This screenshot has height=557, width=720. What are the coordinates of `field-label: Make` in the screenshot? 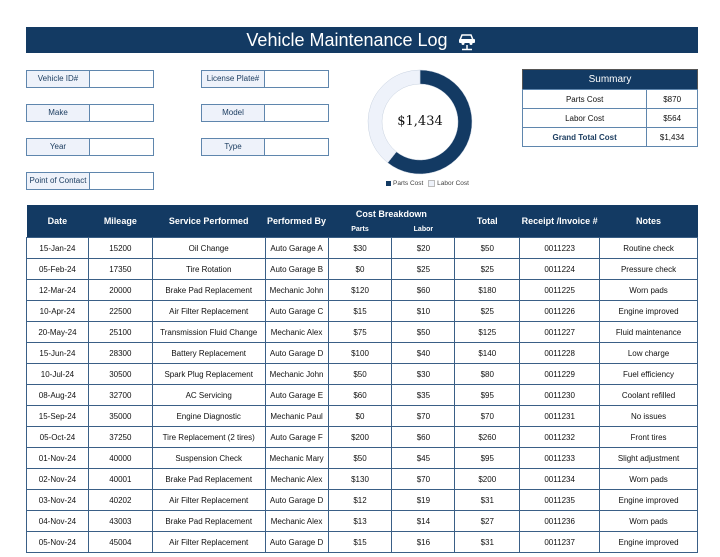 It's located at (58, 113).